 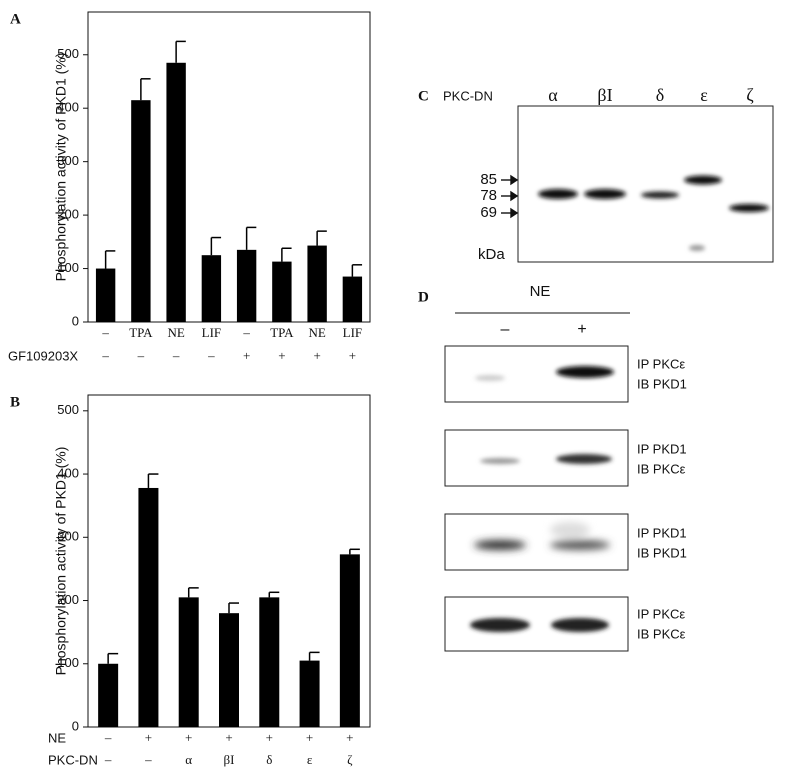 I want to click on lane-label: δ, so click(x=660, y=95).